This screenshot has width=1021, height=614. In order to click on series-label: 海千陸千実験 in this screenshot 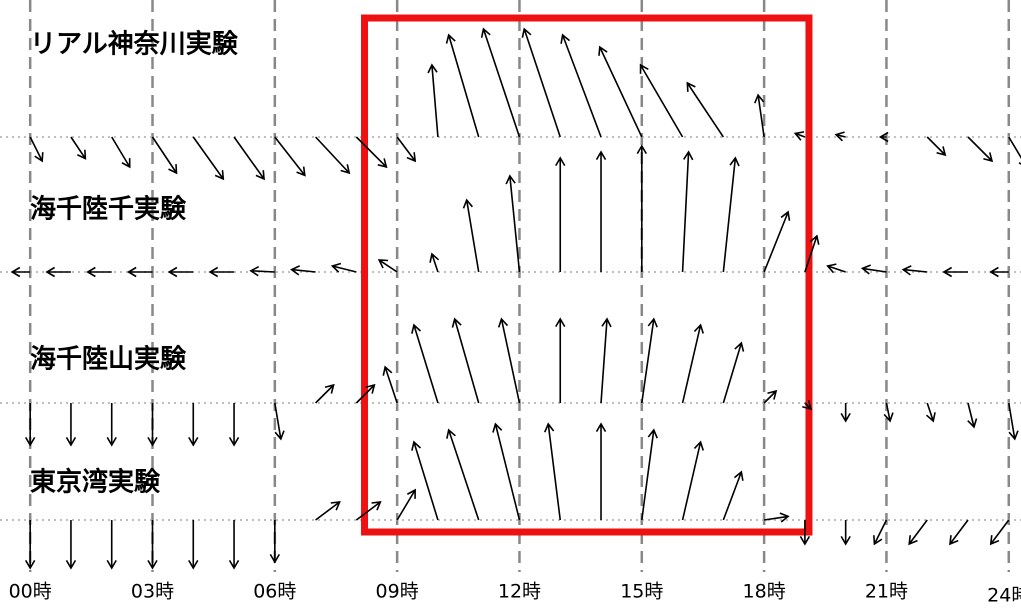, I will do `click(108, 209)`.